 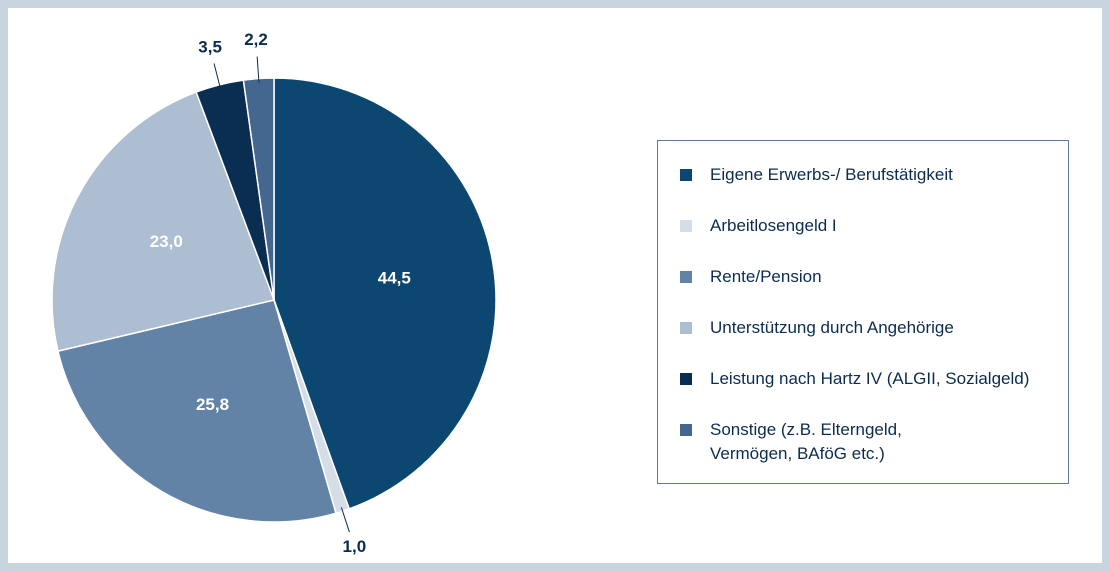 I want to click on data-label: 25,8, so click(x=212, y=404).